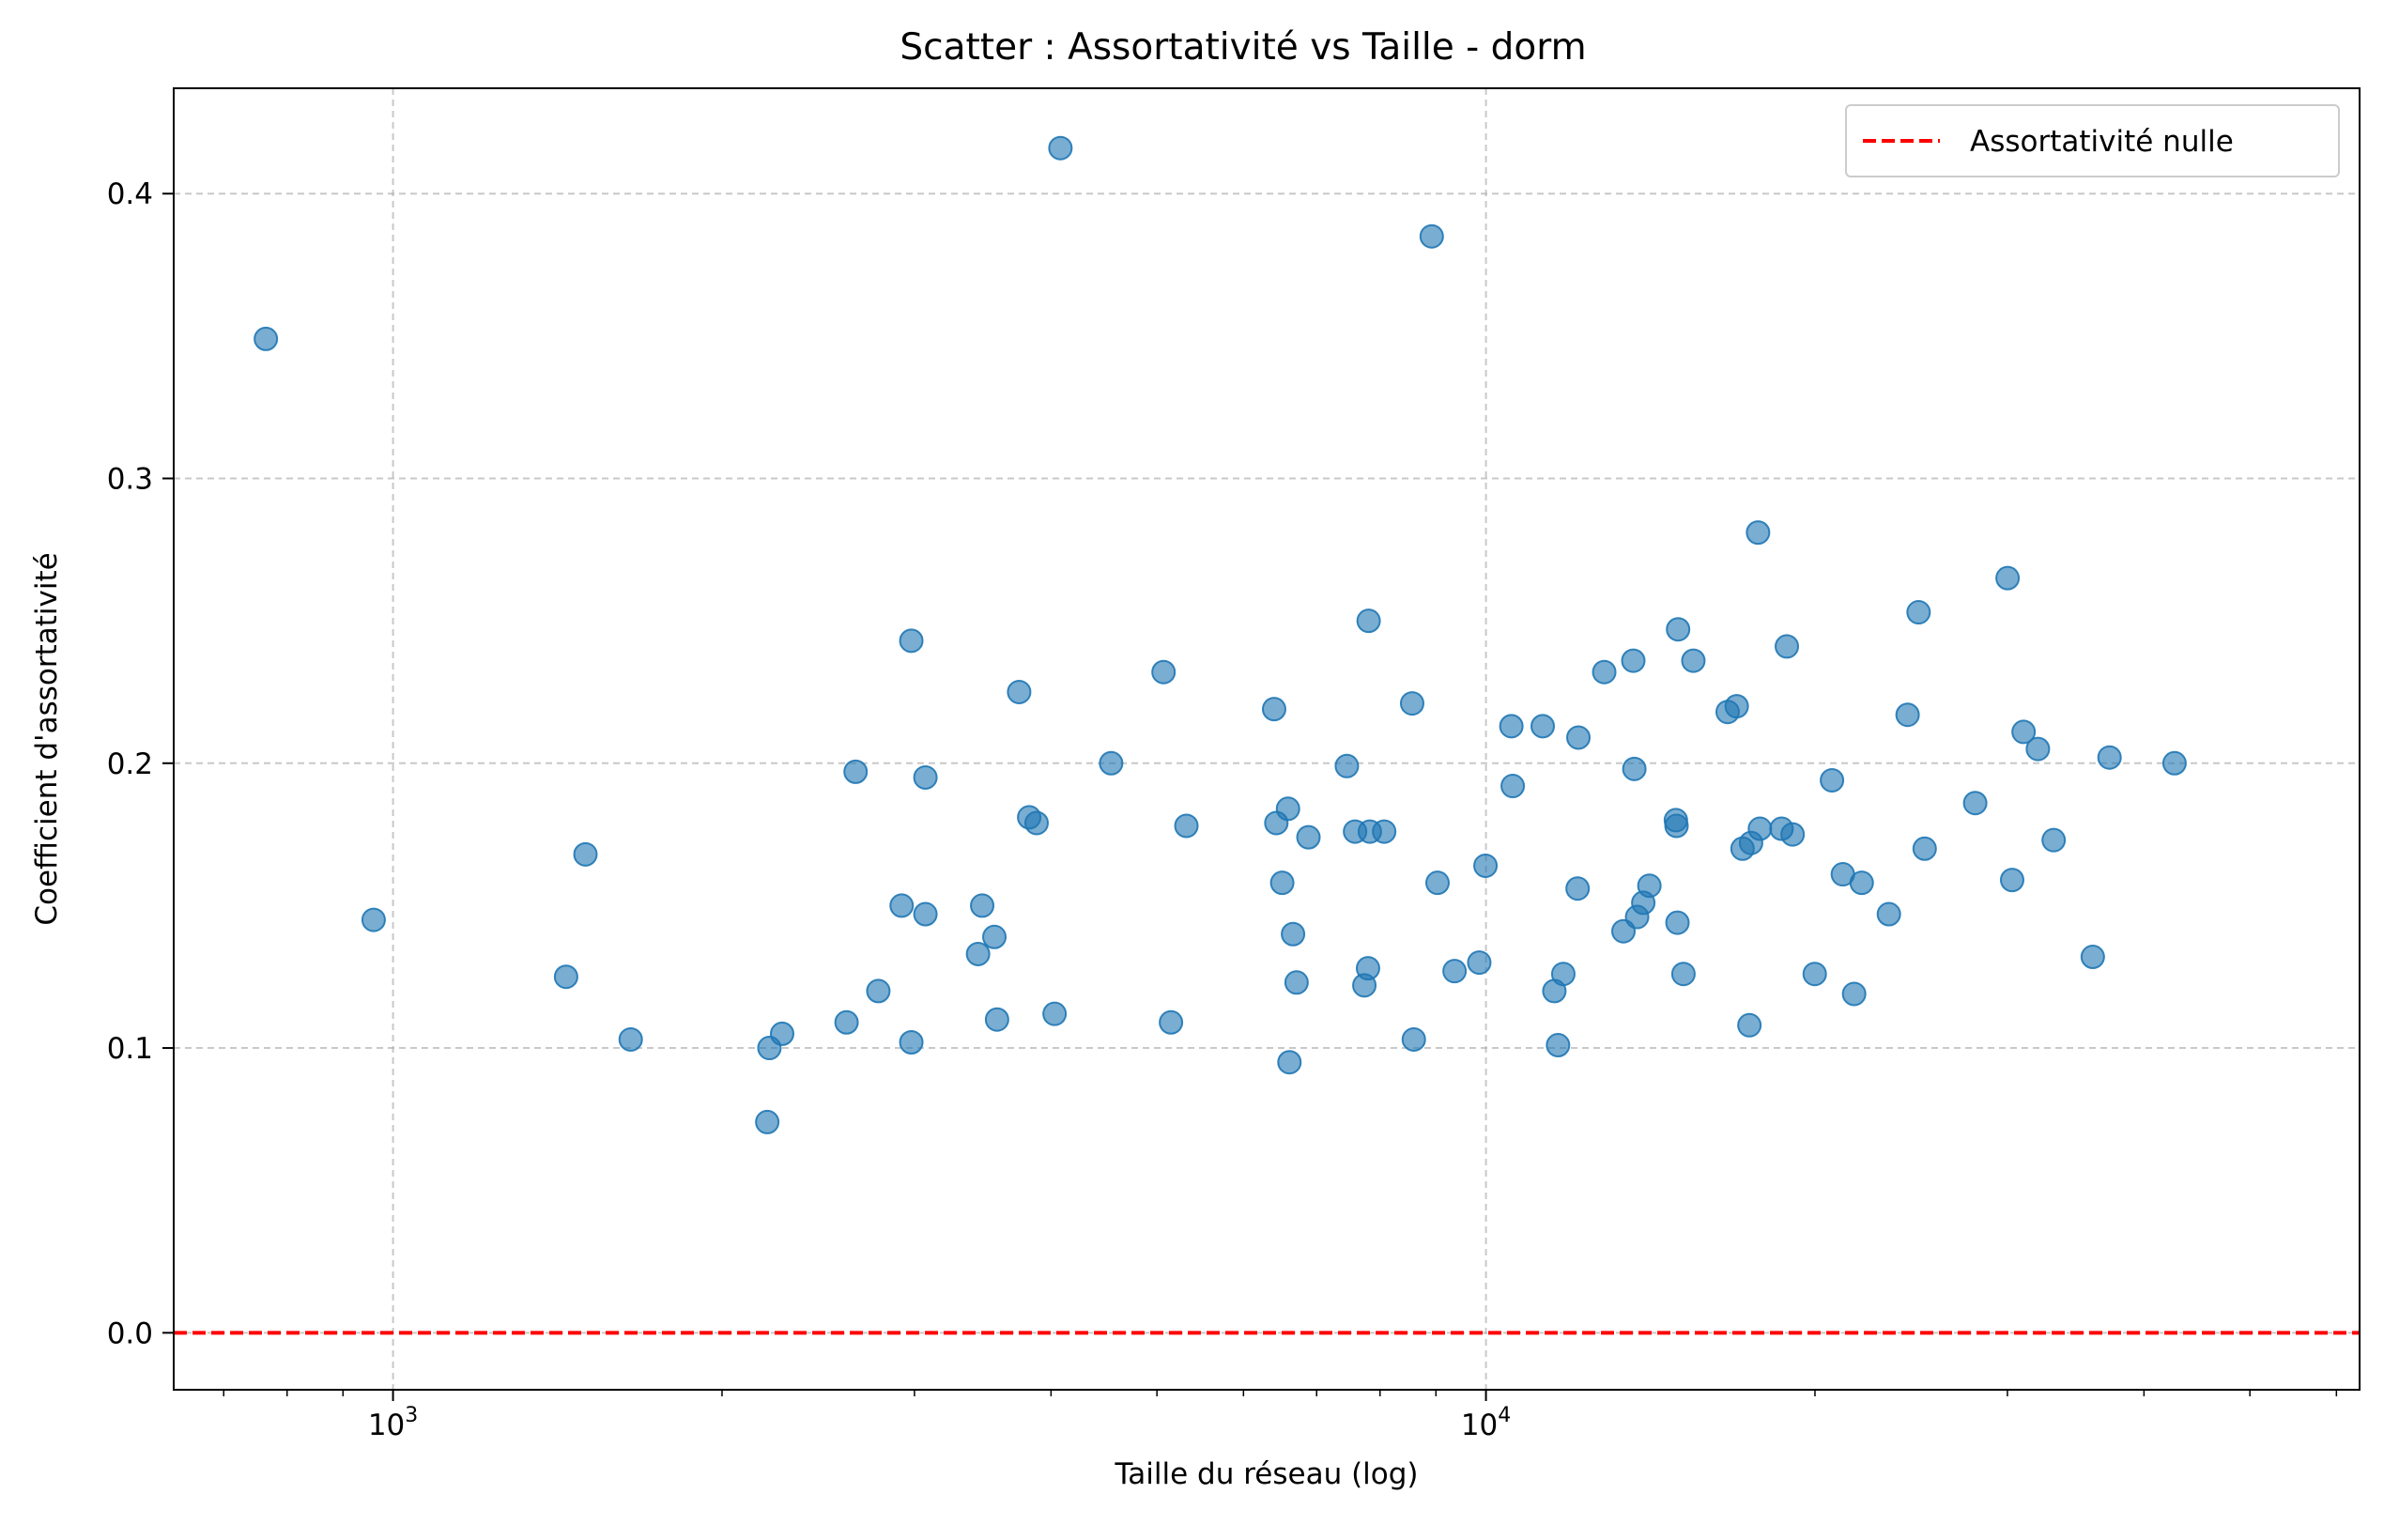 This screenshot has width=2384, height=1540. I want to click on x-axis-label: Taille du réseau (log), so click(1266, 1474).